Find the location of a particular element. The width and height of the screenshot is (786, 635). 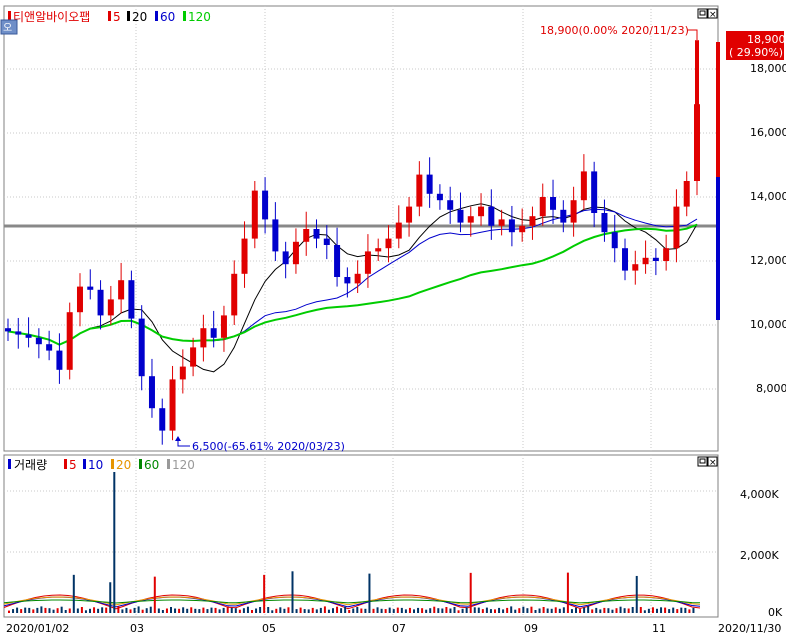

x-tick-label: 09 is located at coordinates (531, 628).